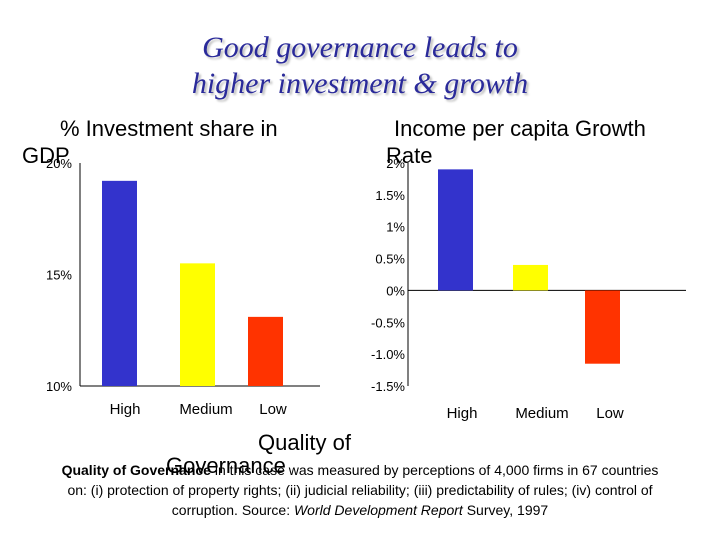 The image size is (720, 540). I want to click on chart1-title-line1: % Investment share in, so click(169, 128).